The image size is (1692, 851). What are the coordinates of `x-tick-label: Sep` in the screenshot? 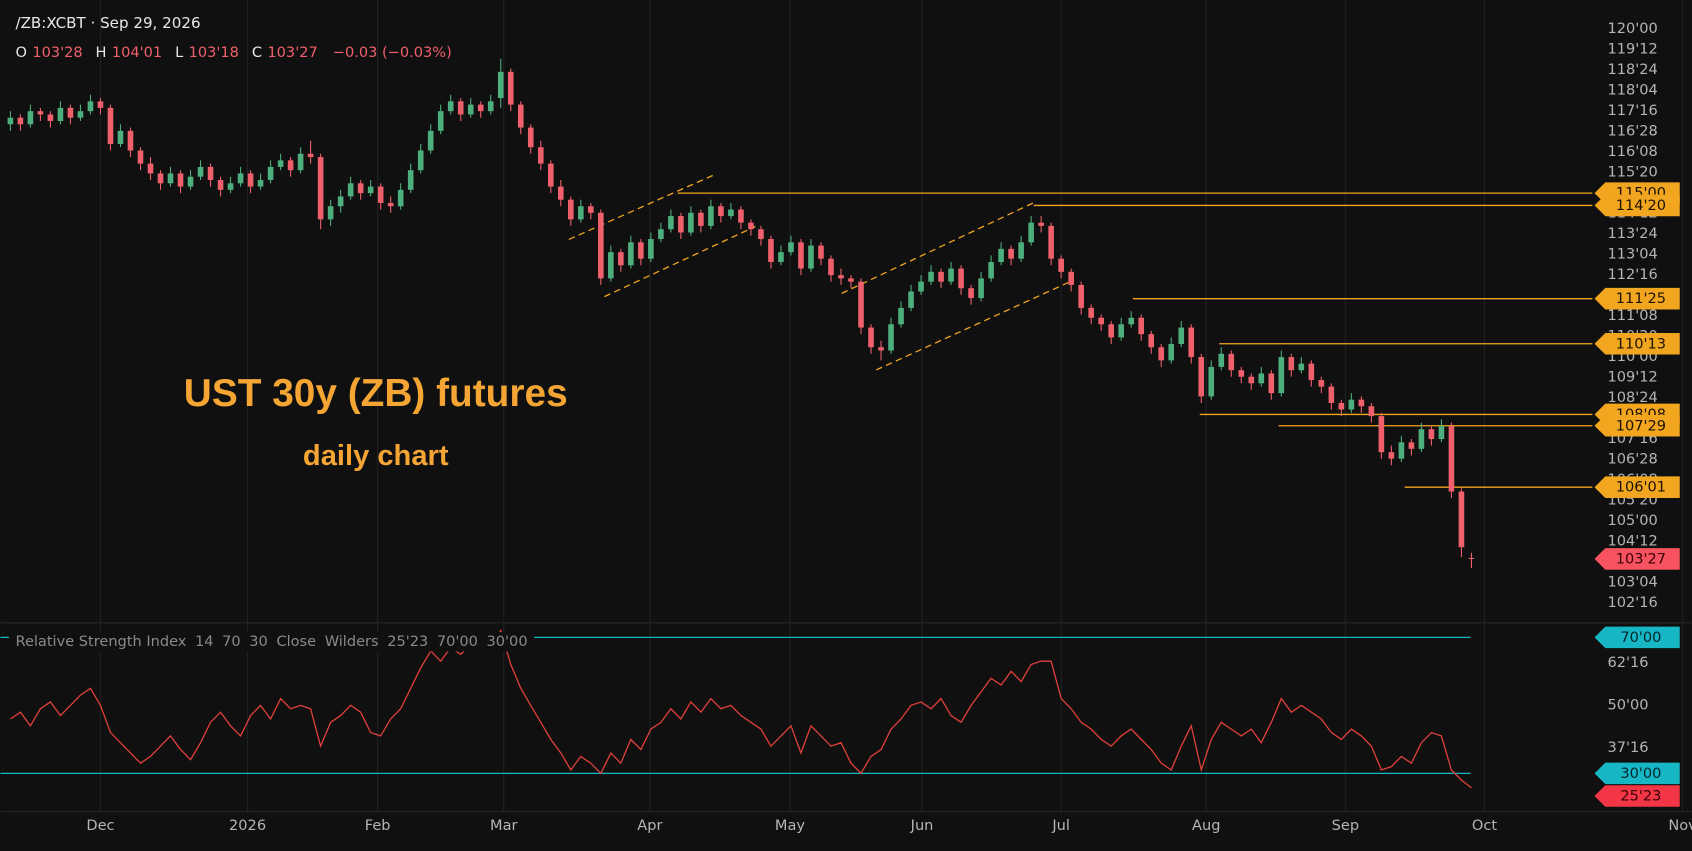 It's located at (1345, 825).